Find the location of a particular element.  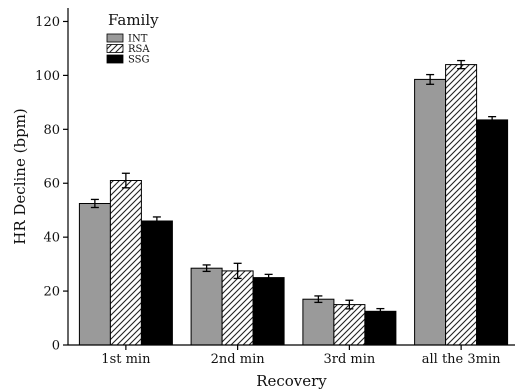

y-tick-label: 0 is located at coordinates (56, 346).